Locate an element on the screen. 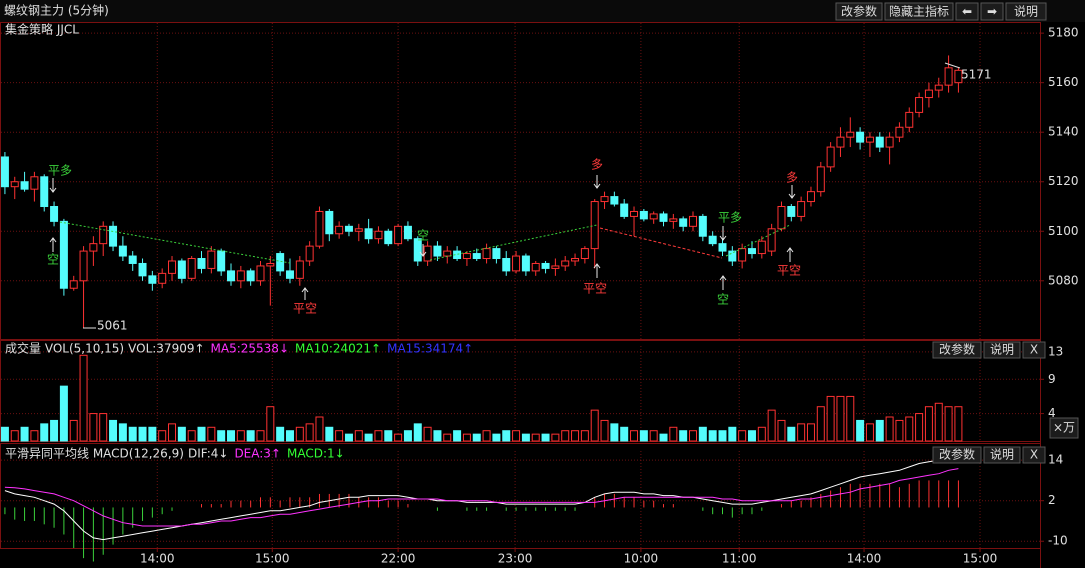  button: 隐藏主指标 is located at coordinates (919, 11).